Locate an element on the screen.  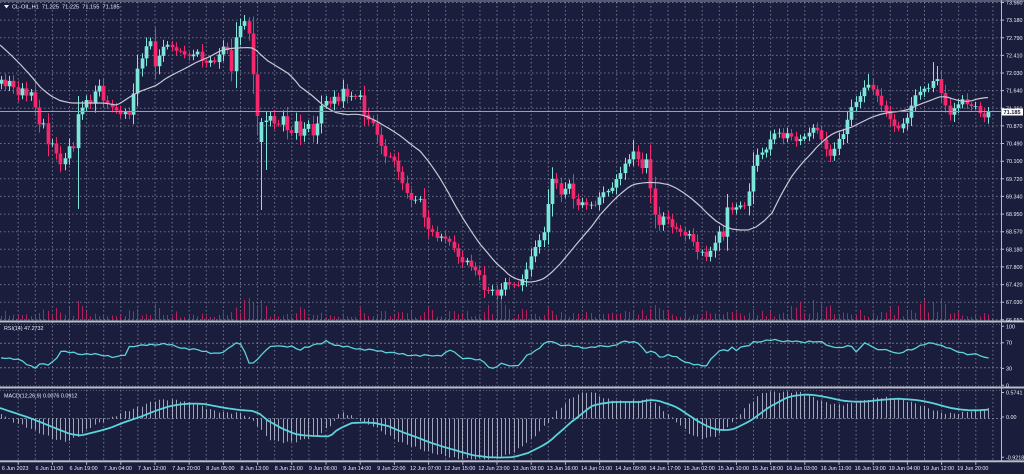
svg-text: 0 is located at coordinates (1007, 386).